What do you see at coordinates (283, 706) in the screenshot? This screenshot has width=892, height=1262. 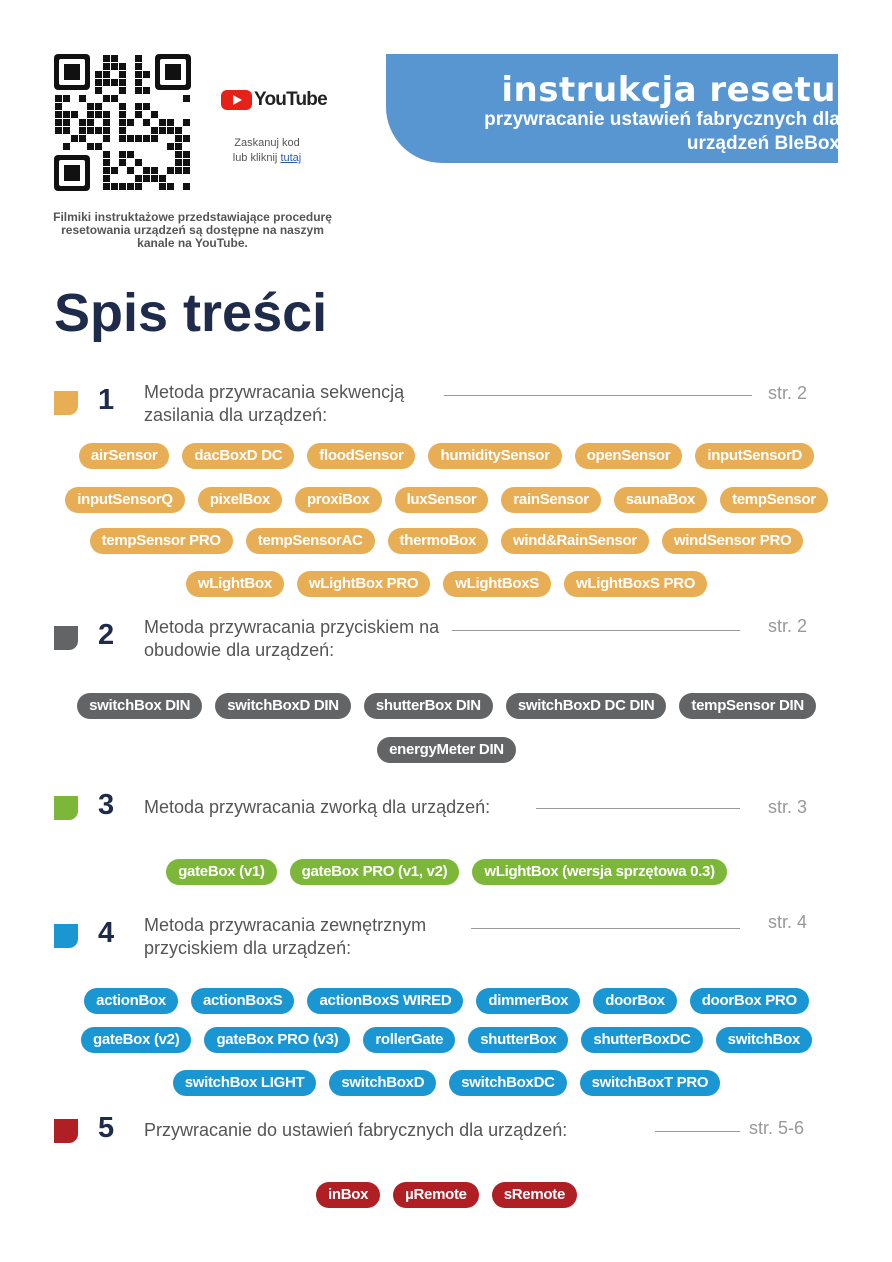 I see `device-chip: switchBoxD DIN` at bounding box center [283, 706].